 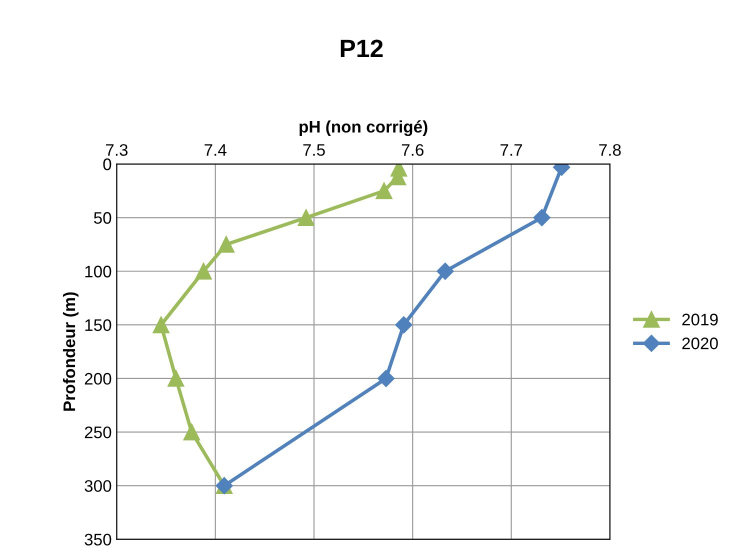 What do you see at coordinates (364, 128) in the screenshot?
I see `x-axis-title: pH (non corrigé)` at bounding box center [364, 128].